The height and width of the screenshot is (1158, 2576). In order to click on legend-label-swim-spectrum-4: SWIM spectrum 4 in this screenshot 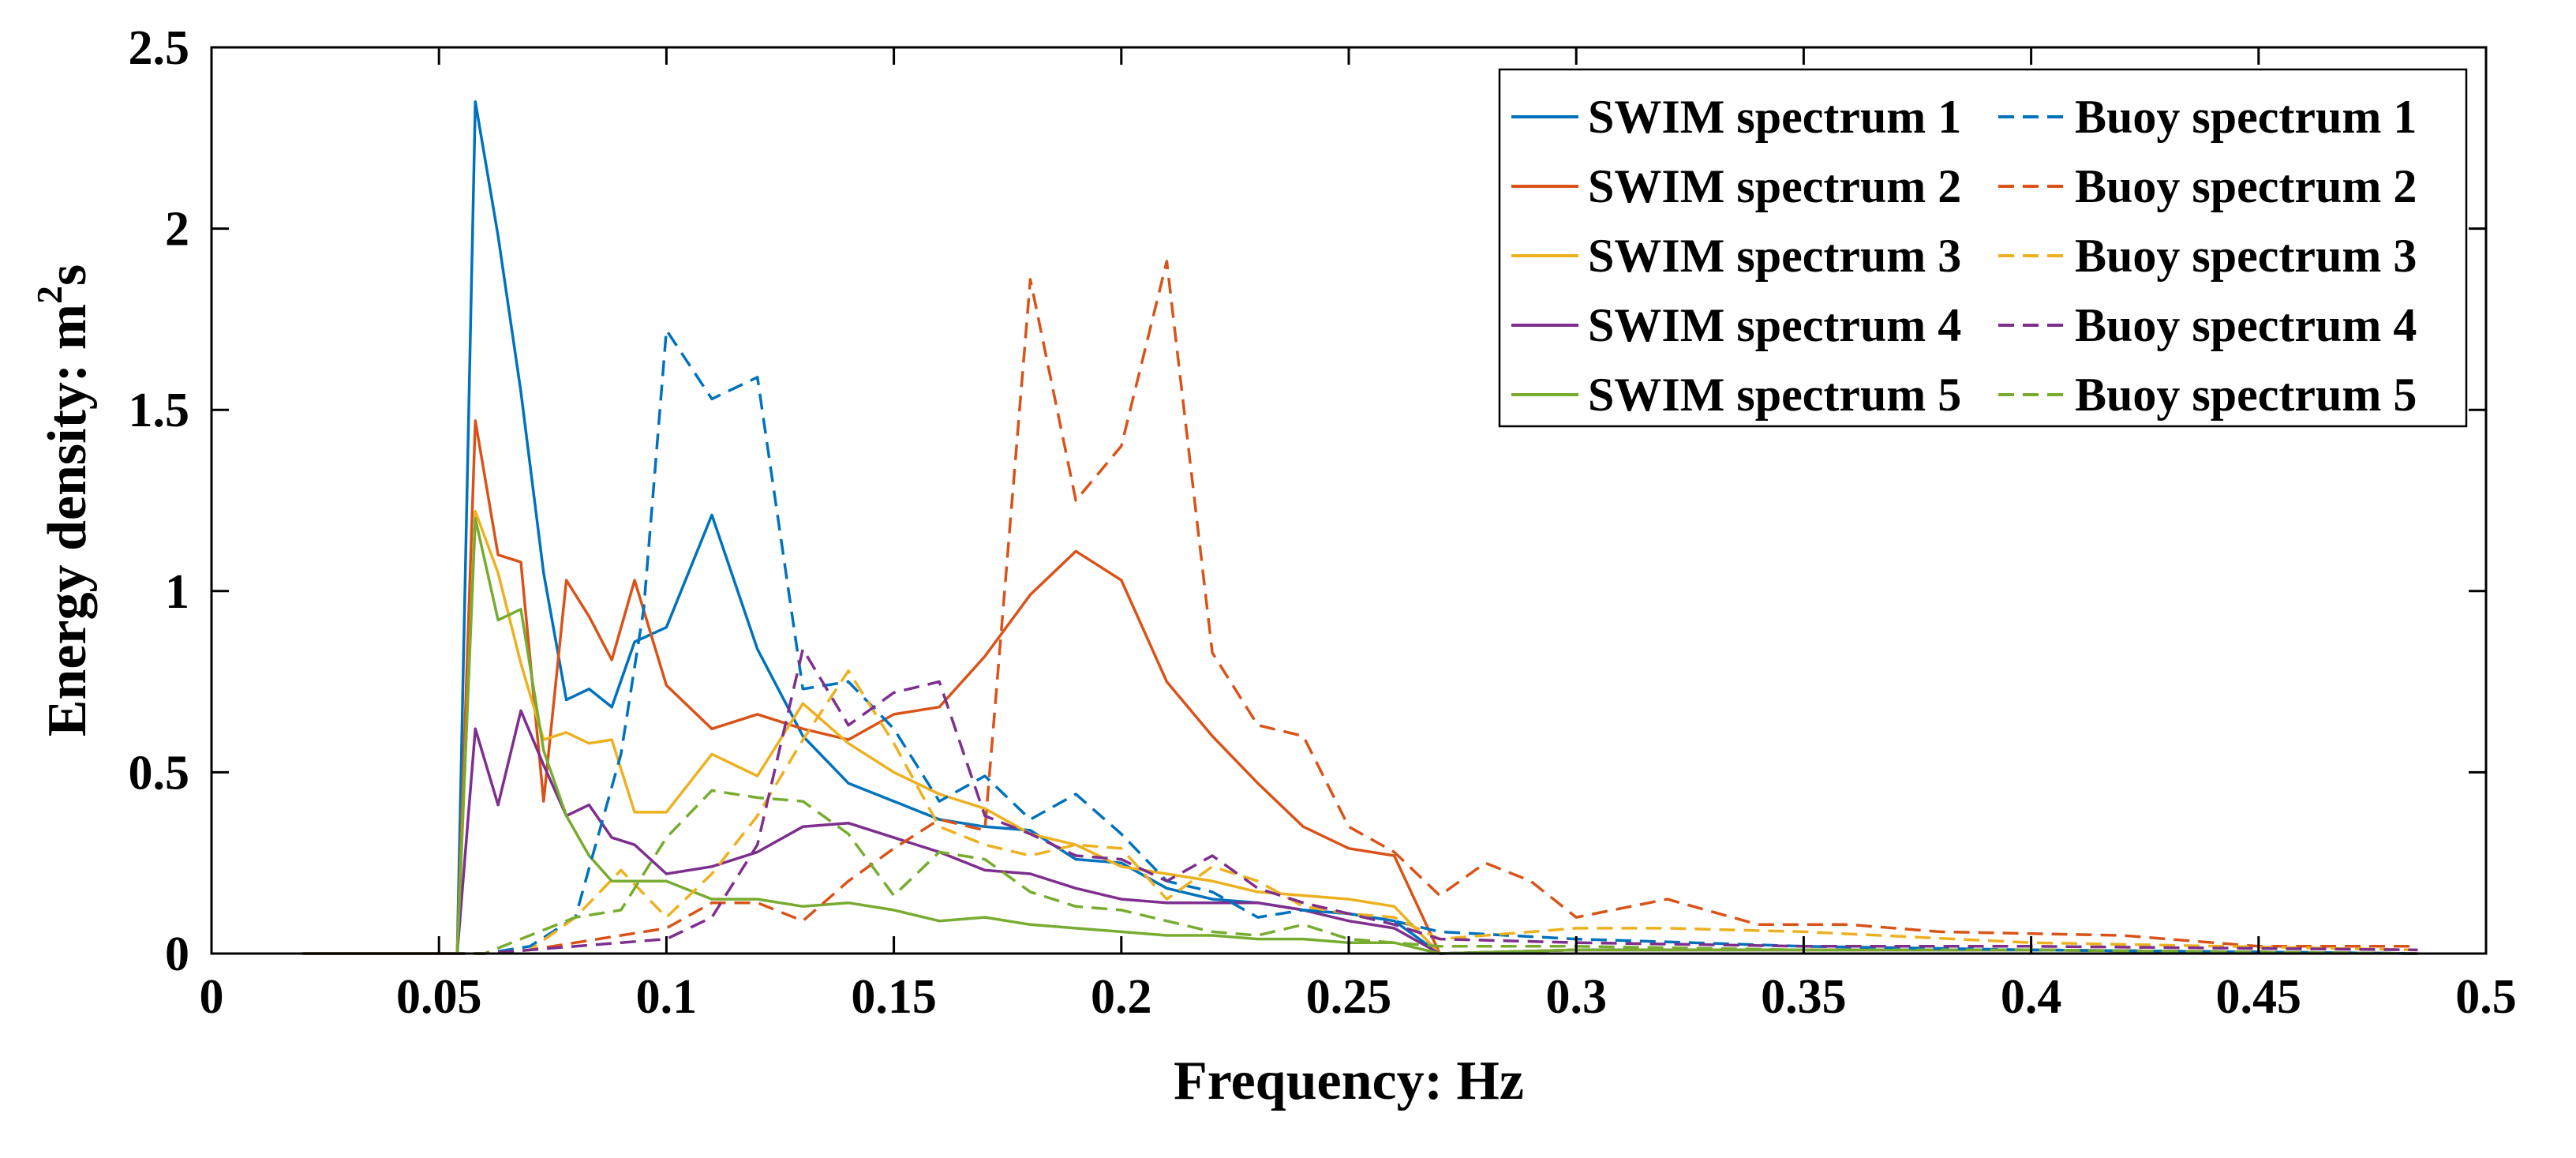, I will do `click(1774, 325)`.